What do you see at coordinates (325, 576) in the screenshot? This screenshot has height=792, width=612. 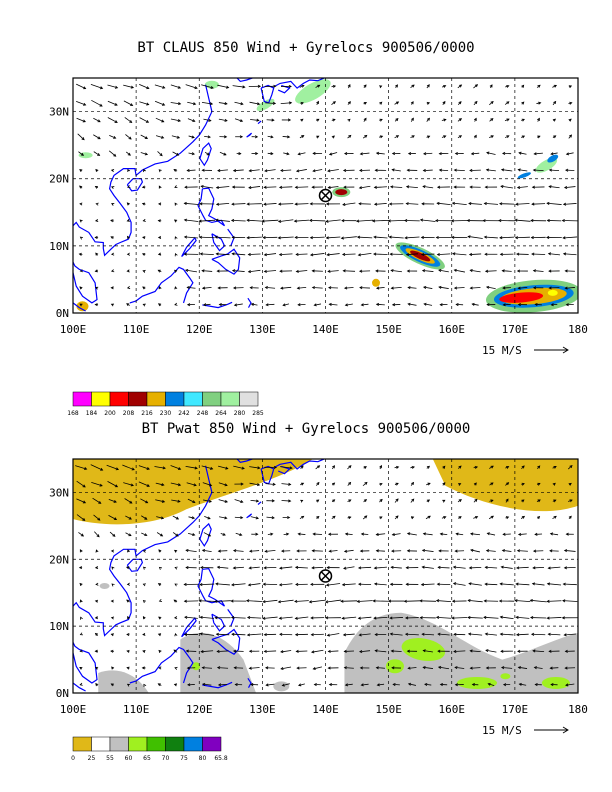 I see `storm-marker-cross` at bounding box center [325, 576].